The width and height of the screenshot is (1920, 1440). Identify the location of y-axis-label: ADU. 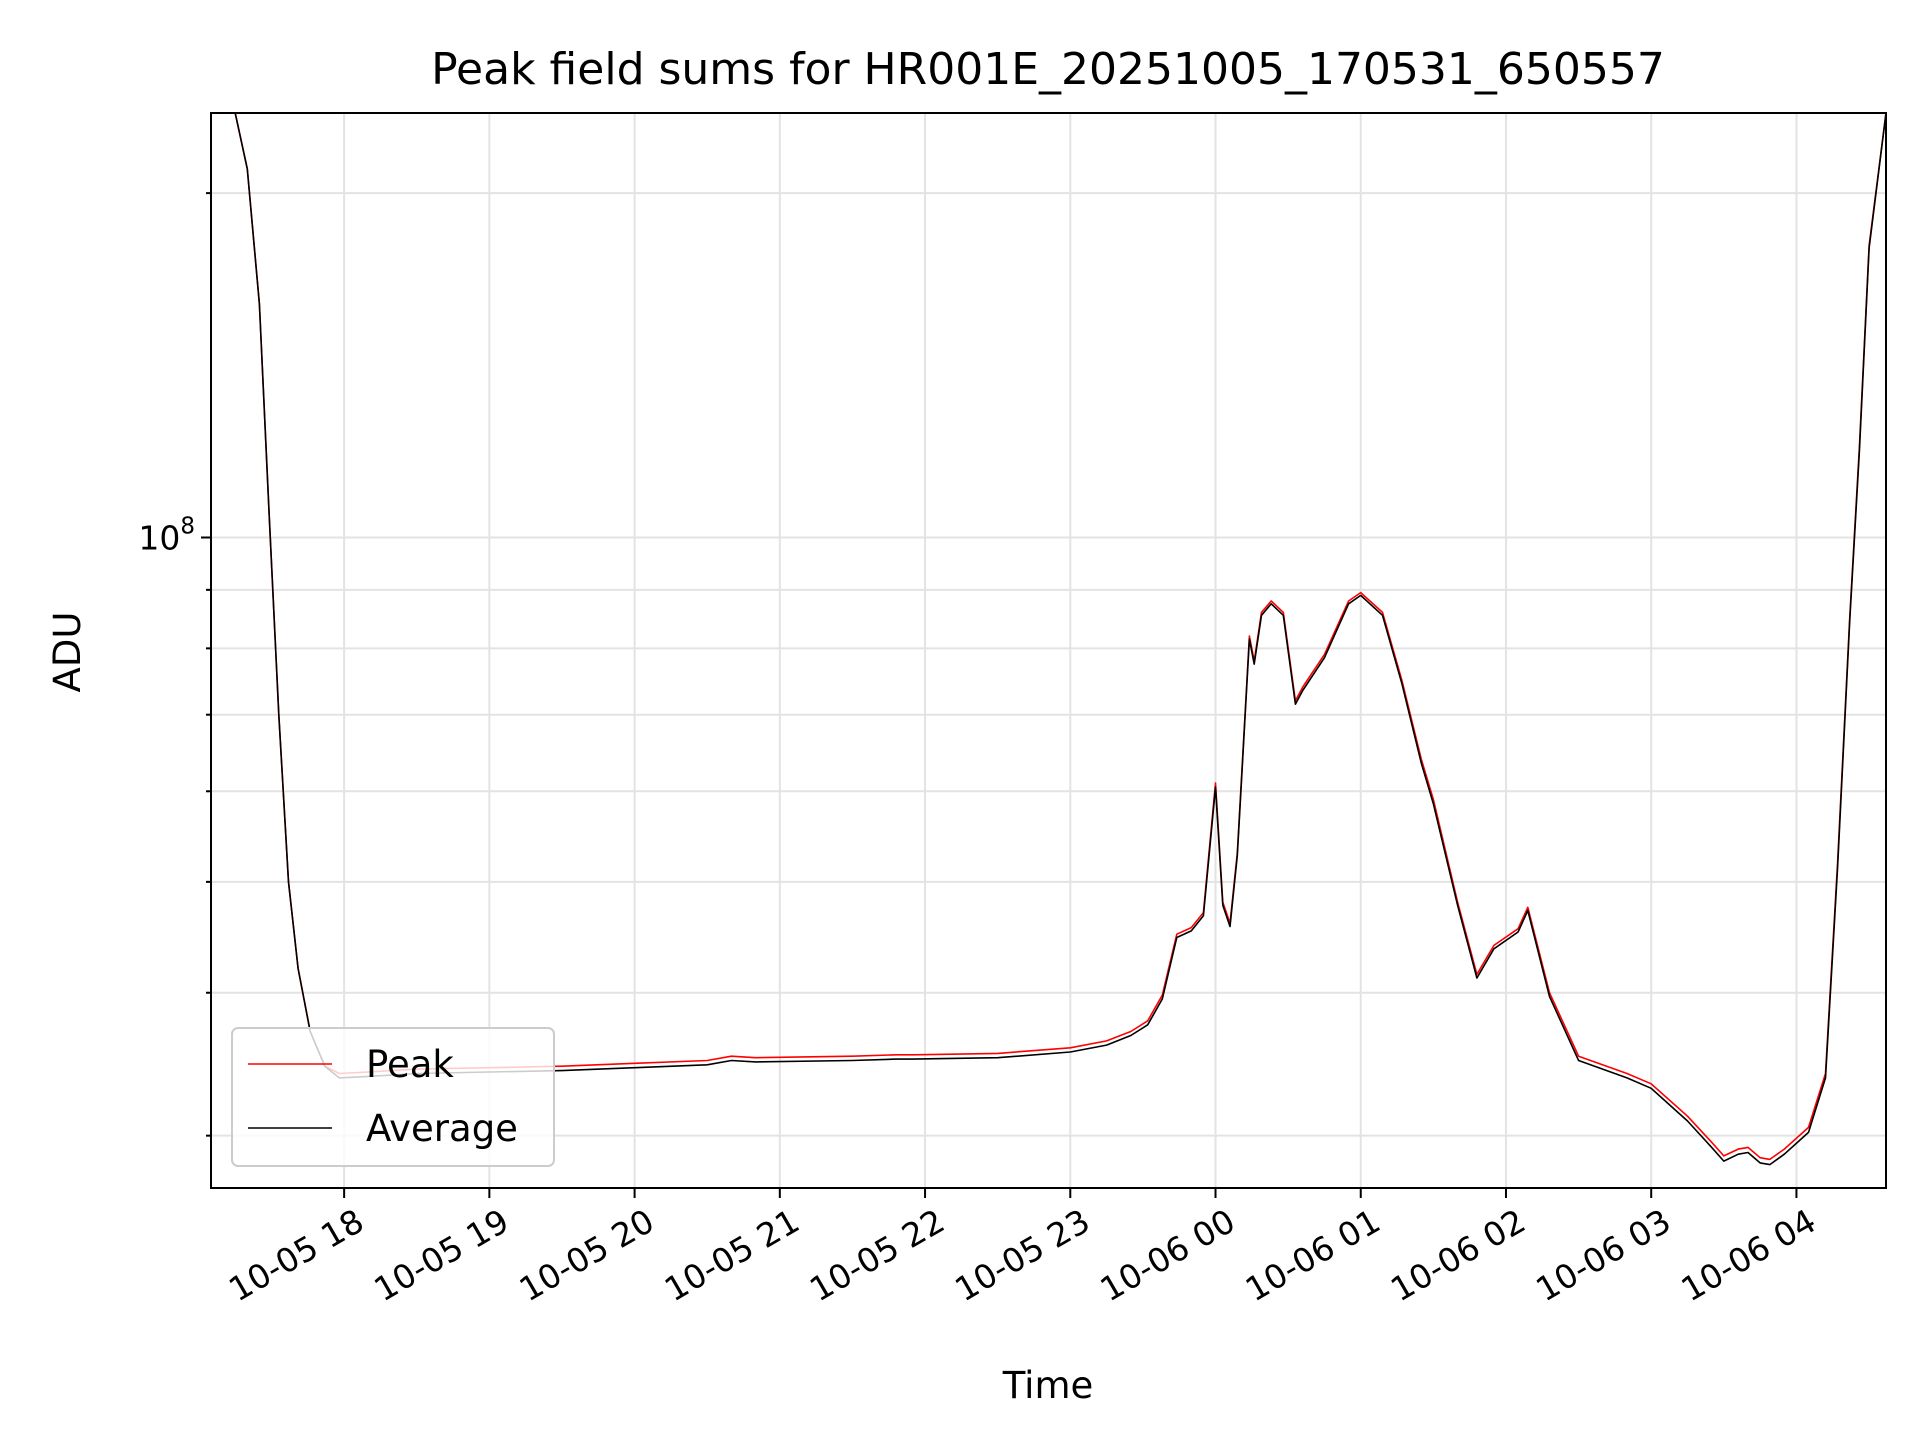
(67, 652).